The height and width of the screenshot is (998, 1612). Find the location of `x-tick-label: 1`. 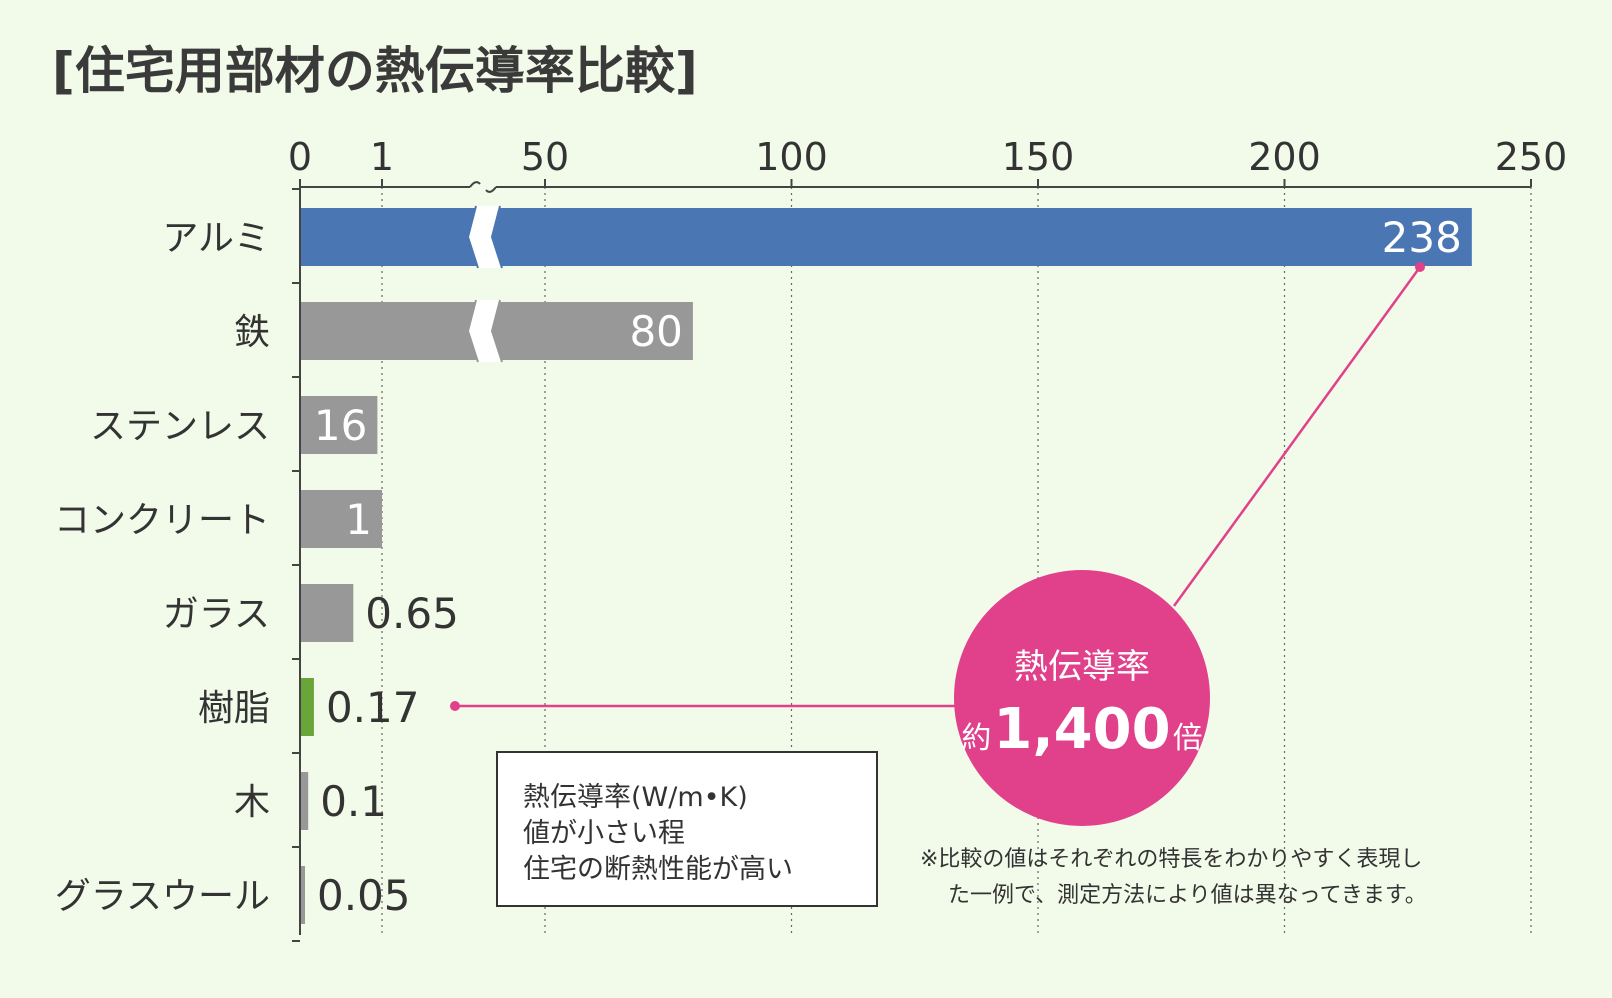

x-tick-label: 1 is located at coordinates (382, 157).